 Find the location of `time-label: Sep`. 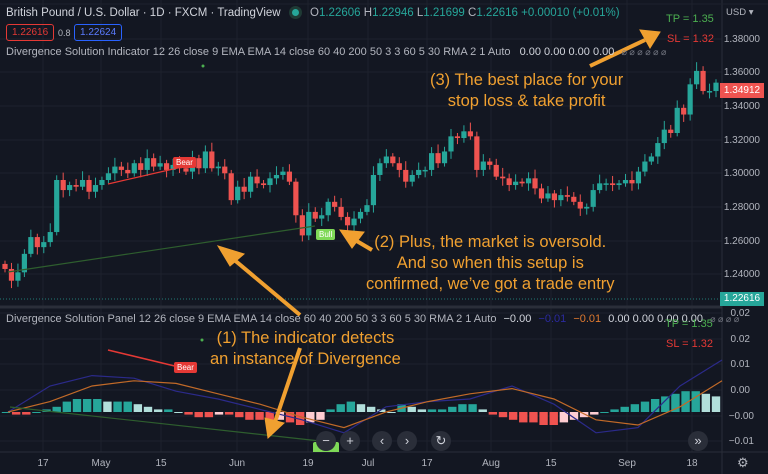

time-label: Sep is located at coordinates (627, 463).